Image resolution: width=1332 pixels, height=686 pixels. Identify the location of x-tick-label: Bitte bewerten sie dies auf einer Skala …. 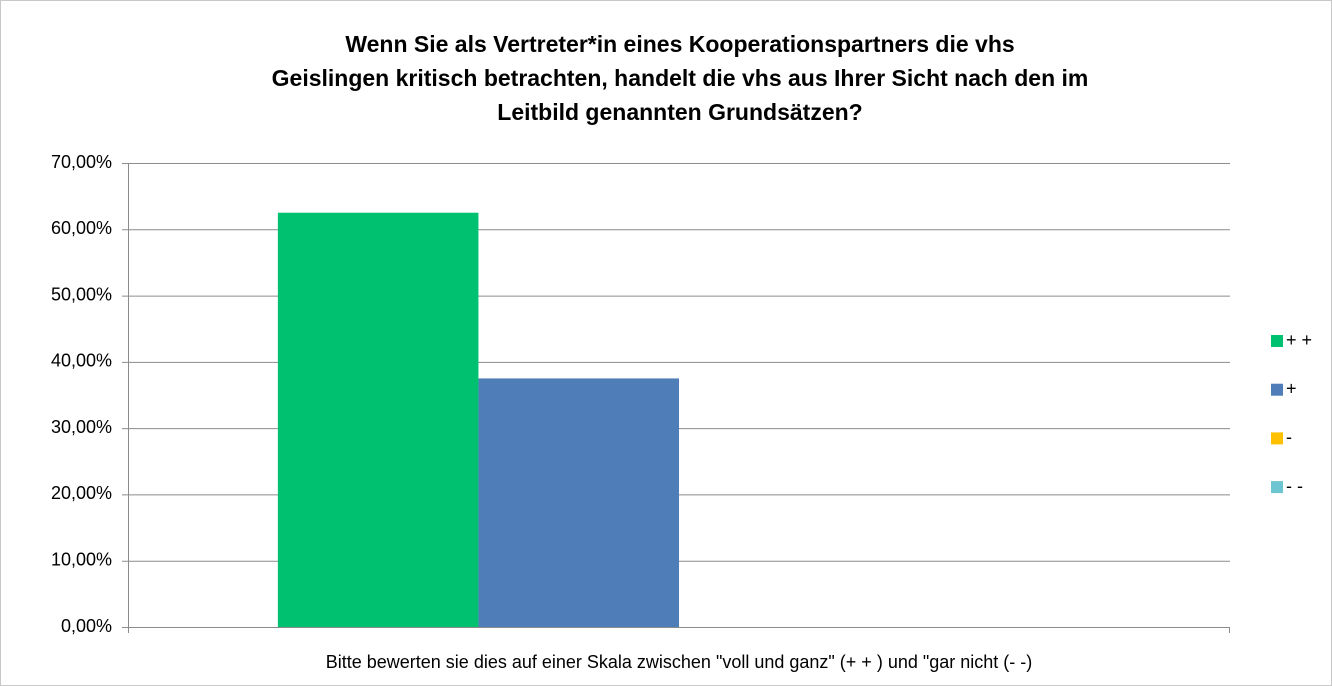
(679, 662).